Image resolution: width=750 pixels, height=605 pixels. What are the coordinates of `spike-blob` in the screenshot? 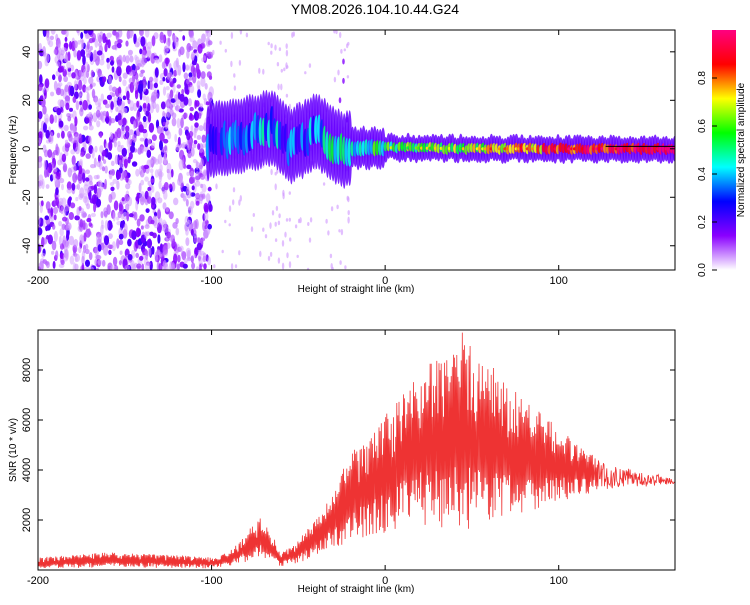 It's located at (340, 100).